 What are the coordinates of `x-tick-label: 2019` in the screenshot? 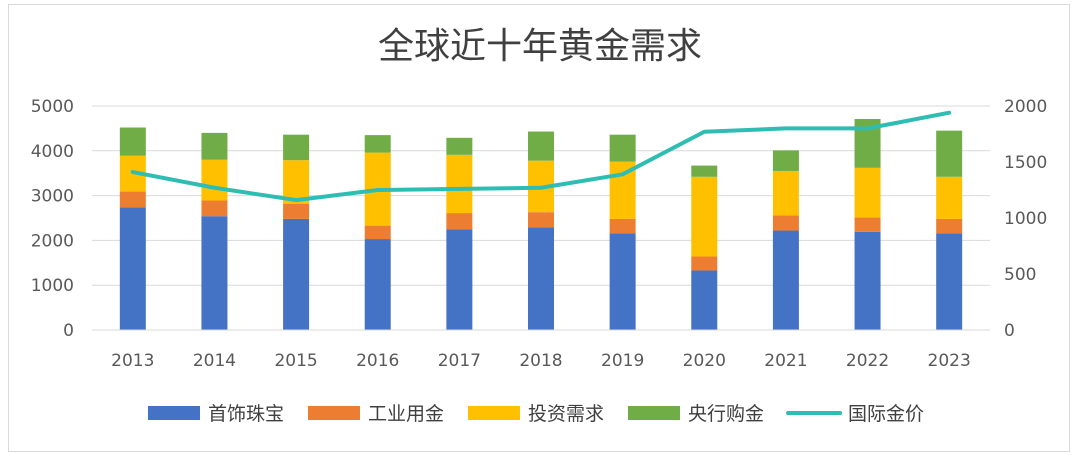 It's located at (622, 361).